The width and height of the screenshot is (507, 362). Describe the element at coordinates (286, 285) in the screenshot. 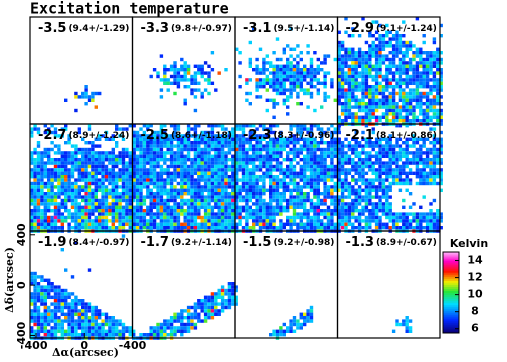

I see `panel: -1.5(9.2+/-0.98)` at that location.